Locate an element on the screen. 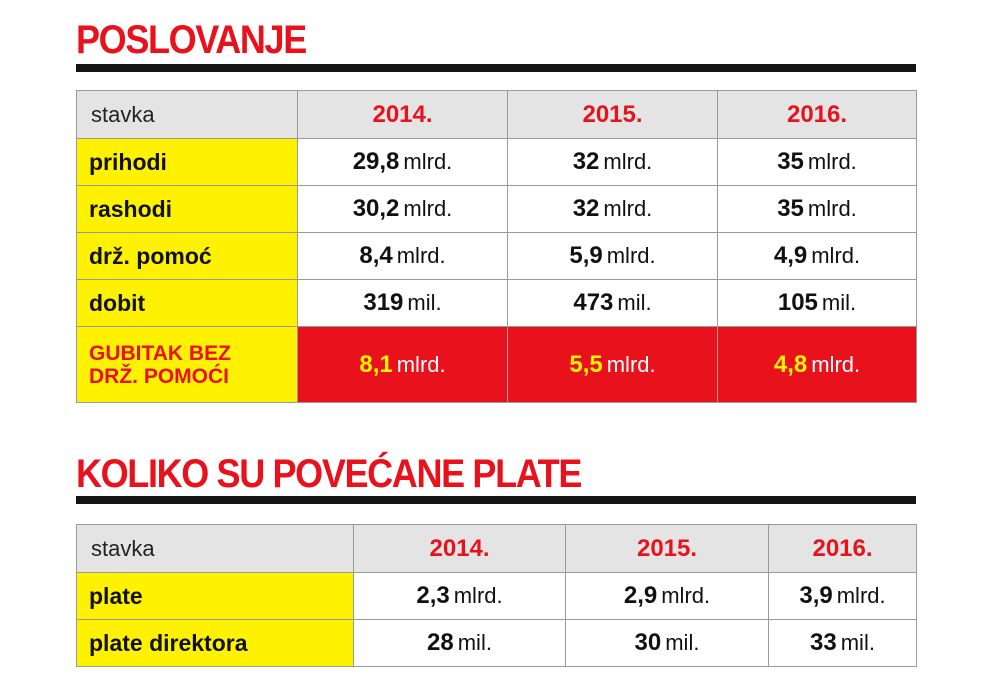  value-cell: 4,8 mlrd. is located at coordinates (817, 364).